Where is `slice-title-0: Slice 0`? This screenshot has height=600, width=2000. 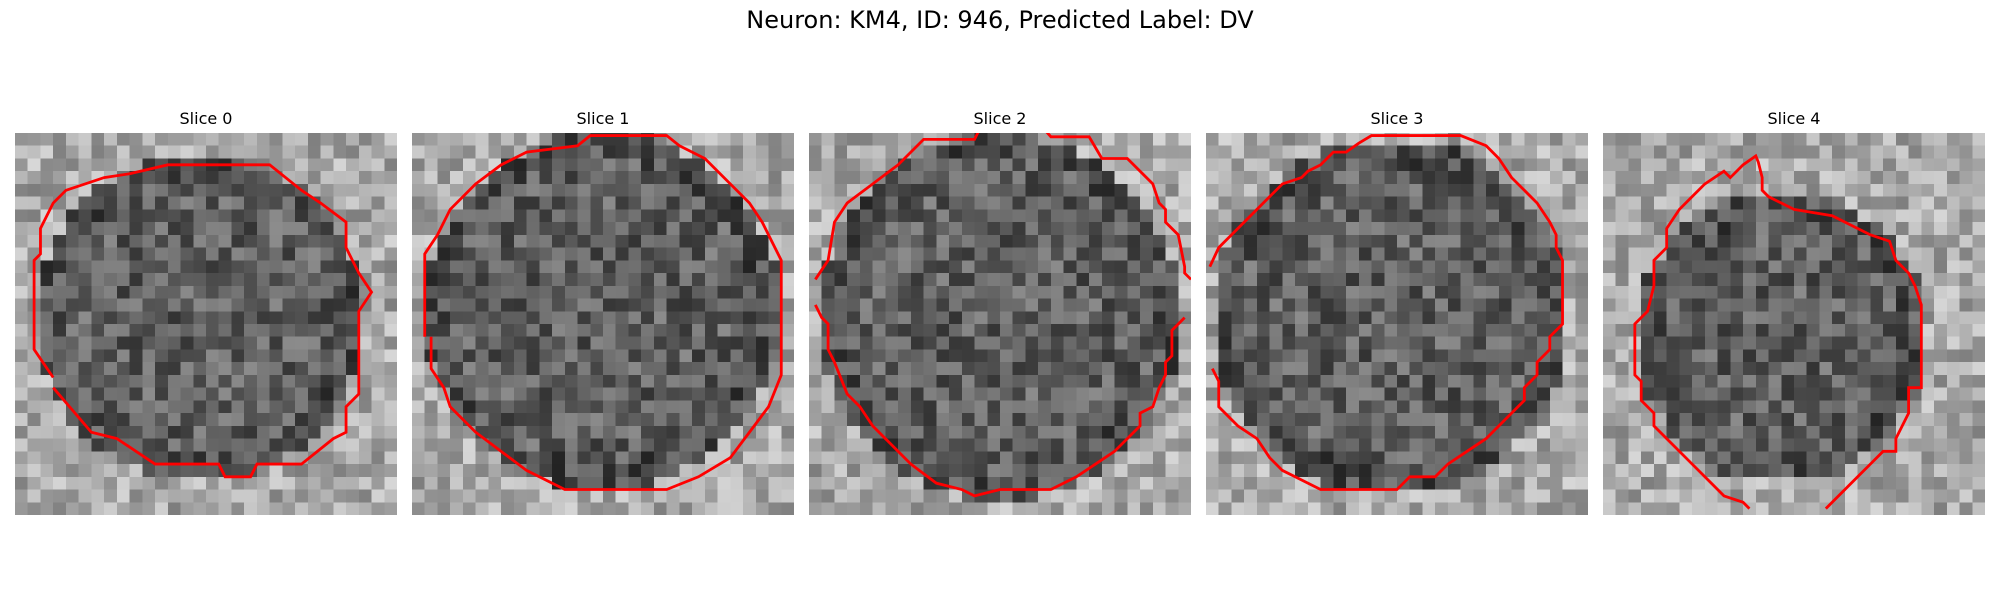 slice-title-0: Slice 0 is located at coordinates (206, 118).